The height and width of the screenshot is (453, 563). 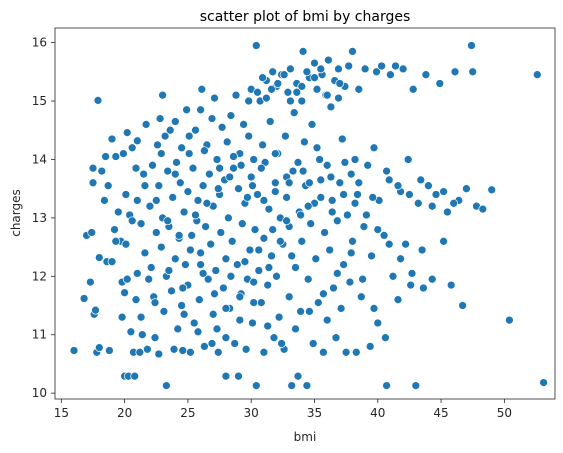 What do you see at coordinates (314, 413) in the screenshot?
I see `x-tick-label: 35` at bounding box center [314, 413].